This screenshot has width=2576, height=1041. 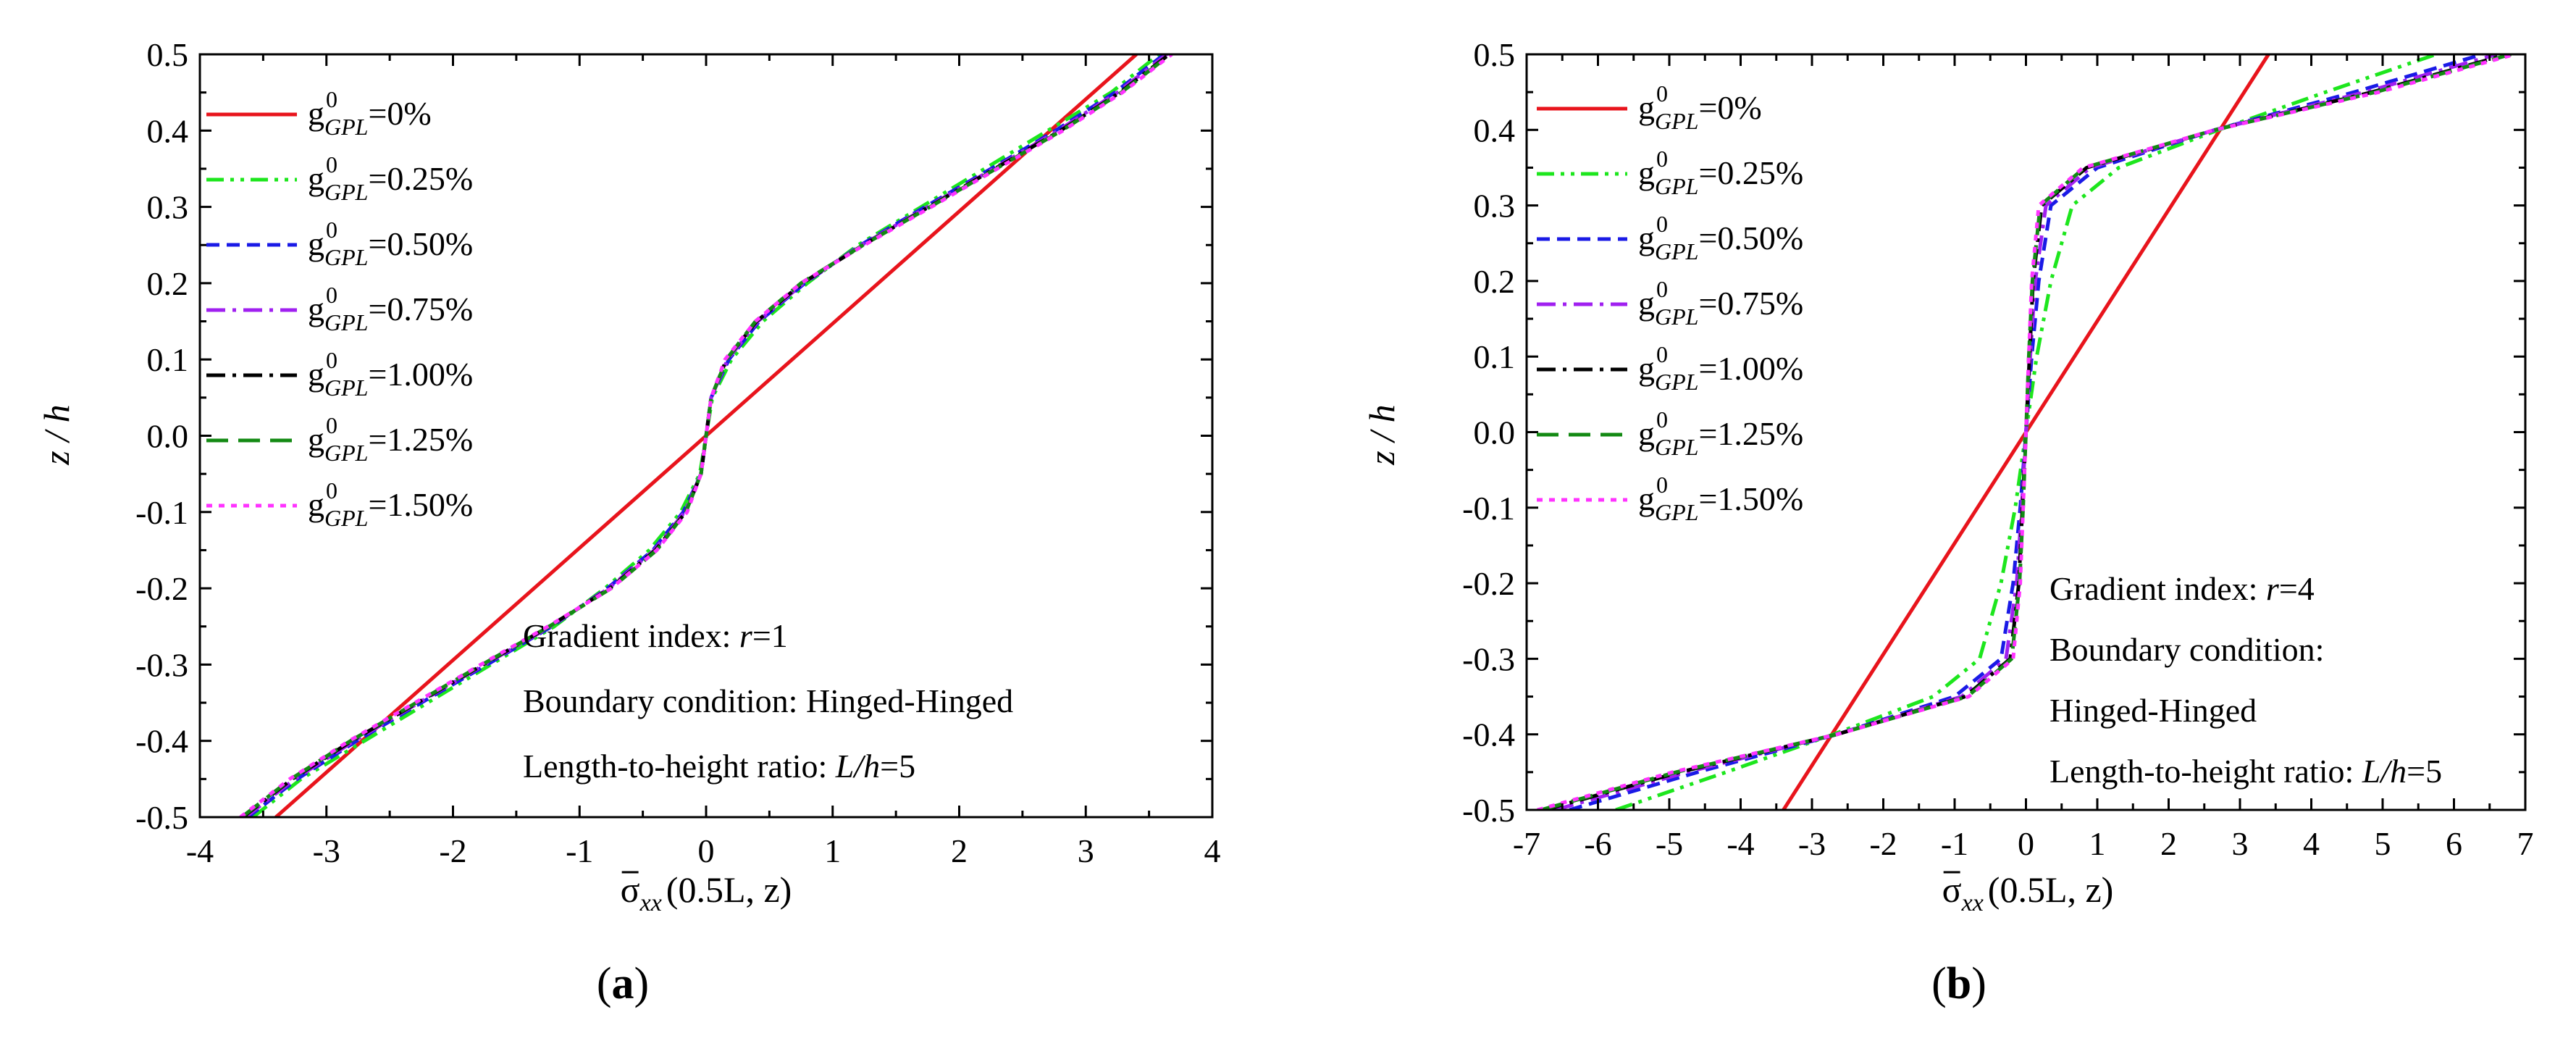 What do you see at coordinates (1597, 843) in the screenshot?
I see `x-tick-label: -6` at bounding box center [1597, 843].